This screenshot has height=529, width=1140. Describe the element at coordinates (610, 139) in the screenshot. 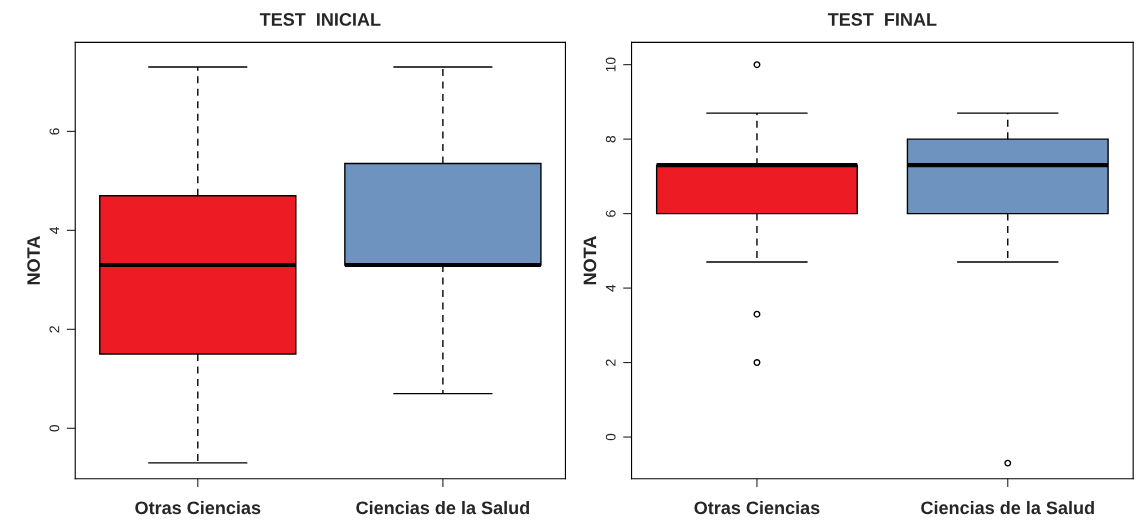

I see `y-tick-label: 8` at that location.